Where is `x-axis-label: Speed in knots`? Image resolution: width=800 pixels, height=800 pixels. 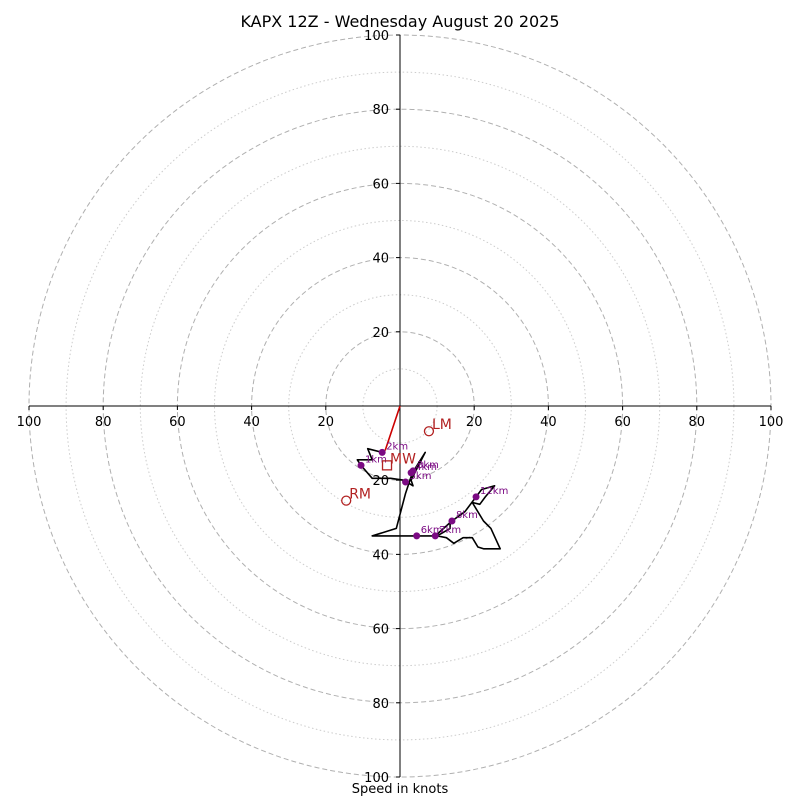
x-axis-label: Speed in knots is located at coordinates (400, 789).